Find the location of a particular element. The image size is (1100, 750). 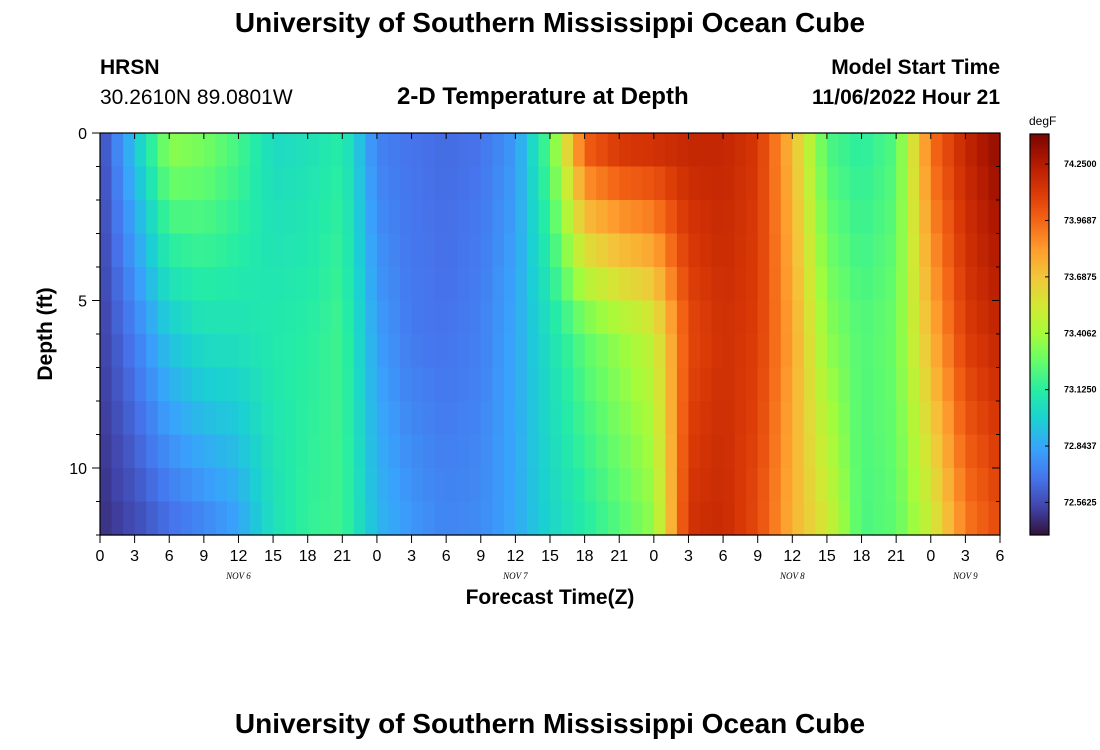

x-tick-label: 9 is located at coordinates (480, 556).